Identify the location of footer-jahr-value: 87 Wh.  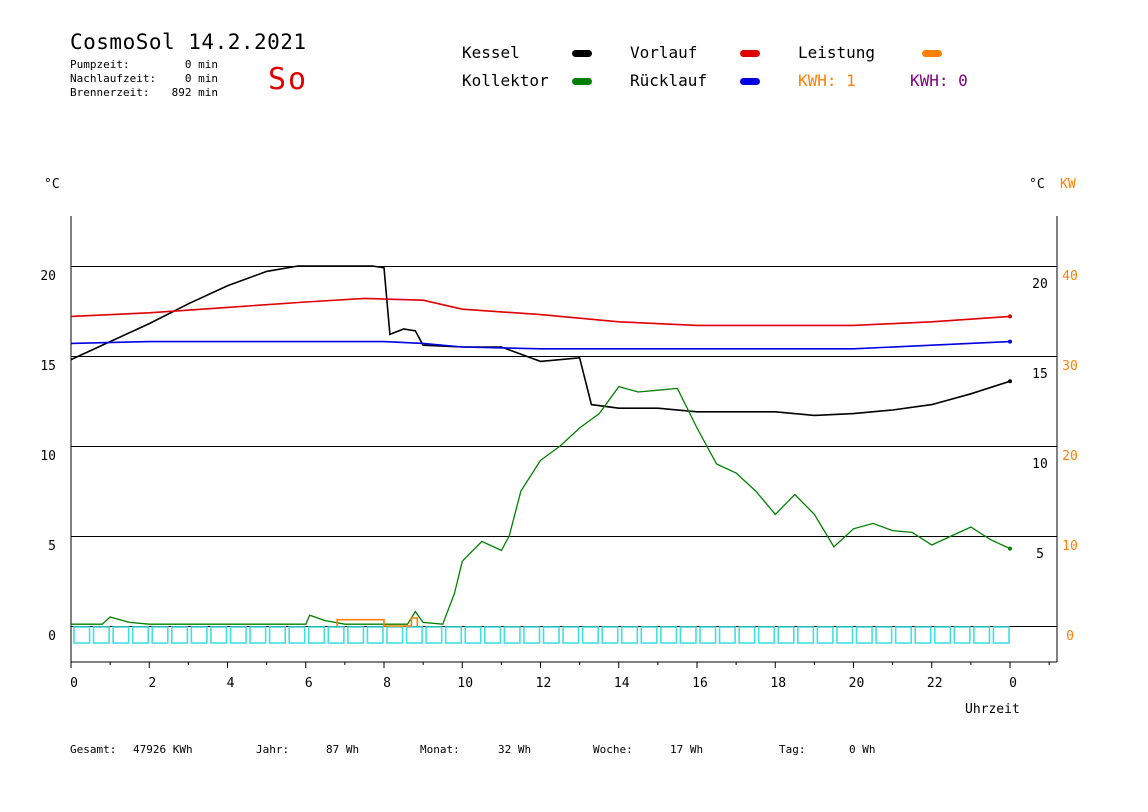
(343, 749).